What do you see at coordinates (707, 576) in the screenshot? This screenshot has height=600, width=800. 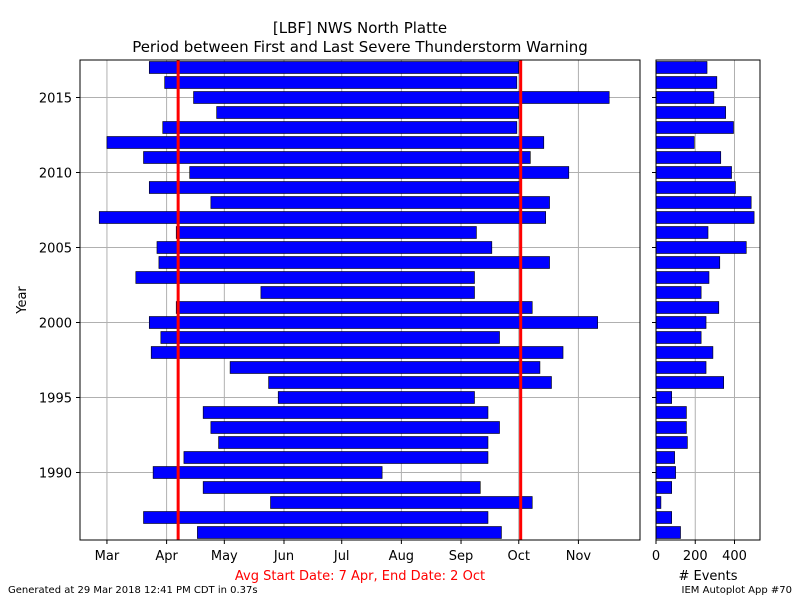 I see `events-axis-label: # Events` at bounding box center [707, 576].